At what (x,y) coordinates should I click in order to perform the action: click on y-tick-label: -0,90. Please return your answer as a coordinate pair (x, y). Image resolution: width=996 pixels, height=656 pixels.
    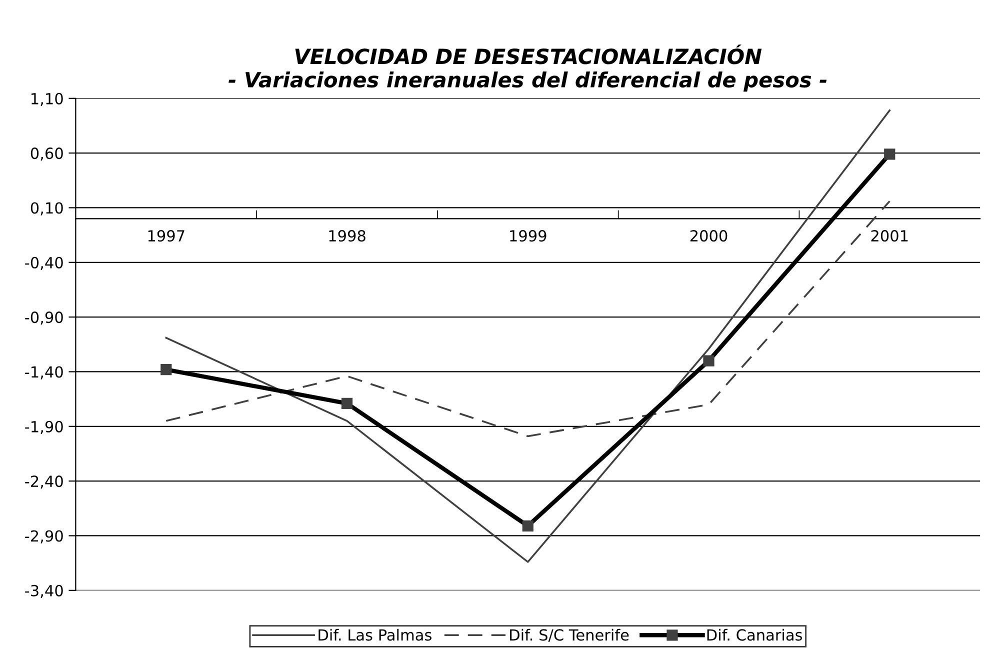
    Looking at the image, I should click on (44, 318).